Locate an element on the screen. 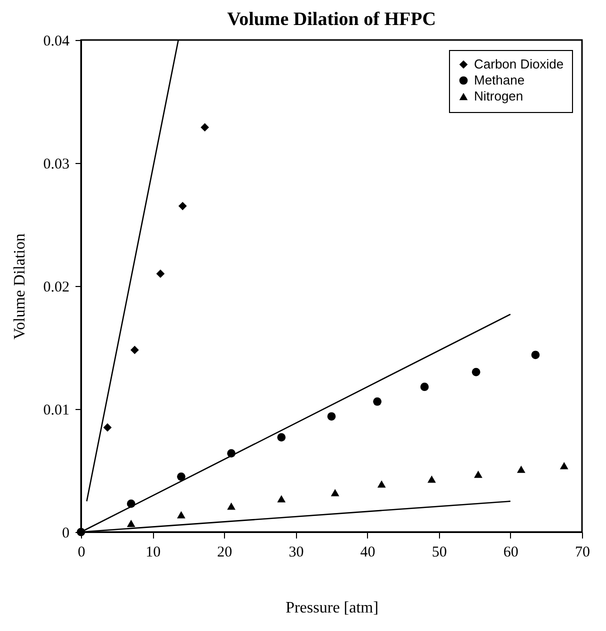 The image size is (606, 631). x-tick-label: 0 is located at coordinates (82, 552).